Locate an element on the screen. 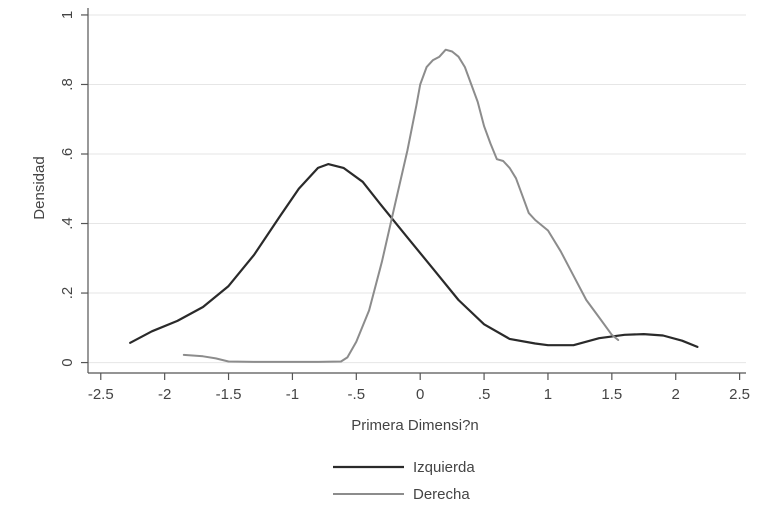 This screenshot has height=526, width=759. x-tick-label-4: -.5 is located at coordinates (357, 394).